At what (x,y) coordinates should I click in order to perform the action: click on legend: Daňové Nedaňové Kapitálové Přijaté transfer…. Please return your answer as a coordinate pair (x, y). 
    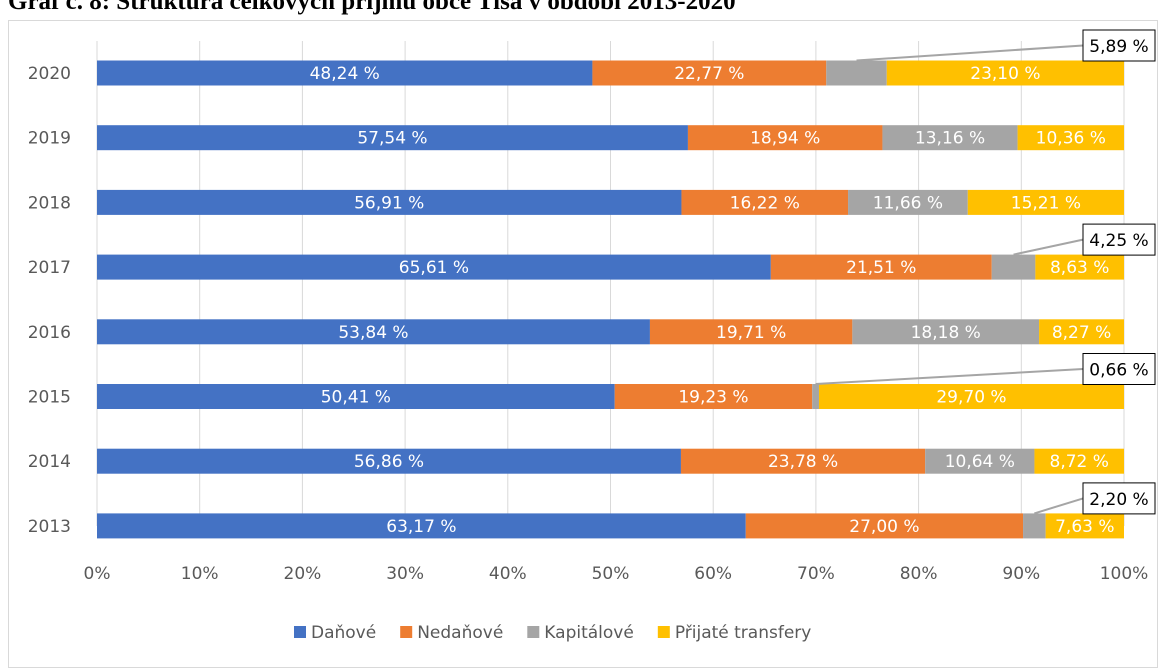
    Looking at the image, I should click on (552, 633).